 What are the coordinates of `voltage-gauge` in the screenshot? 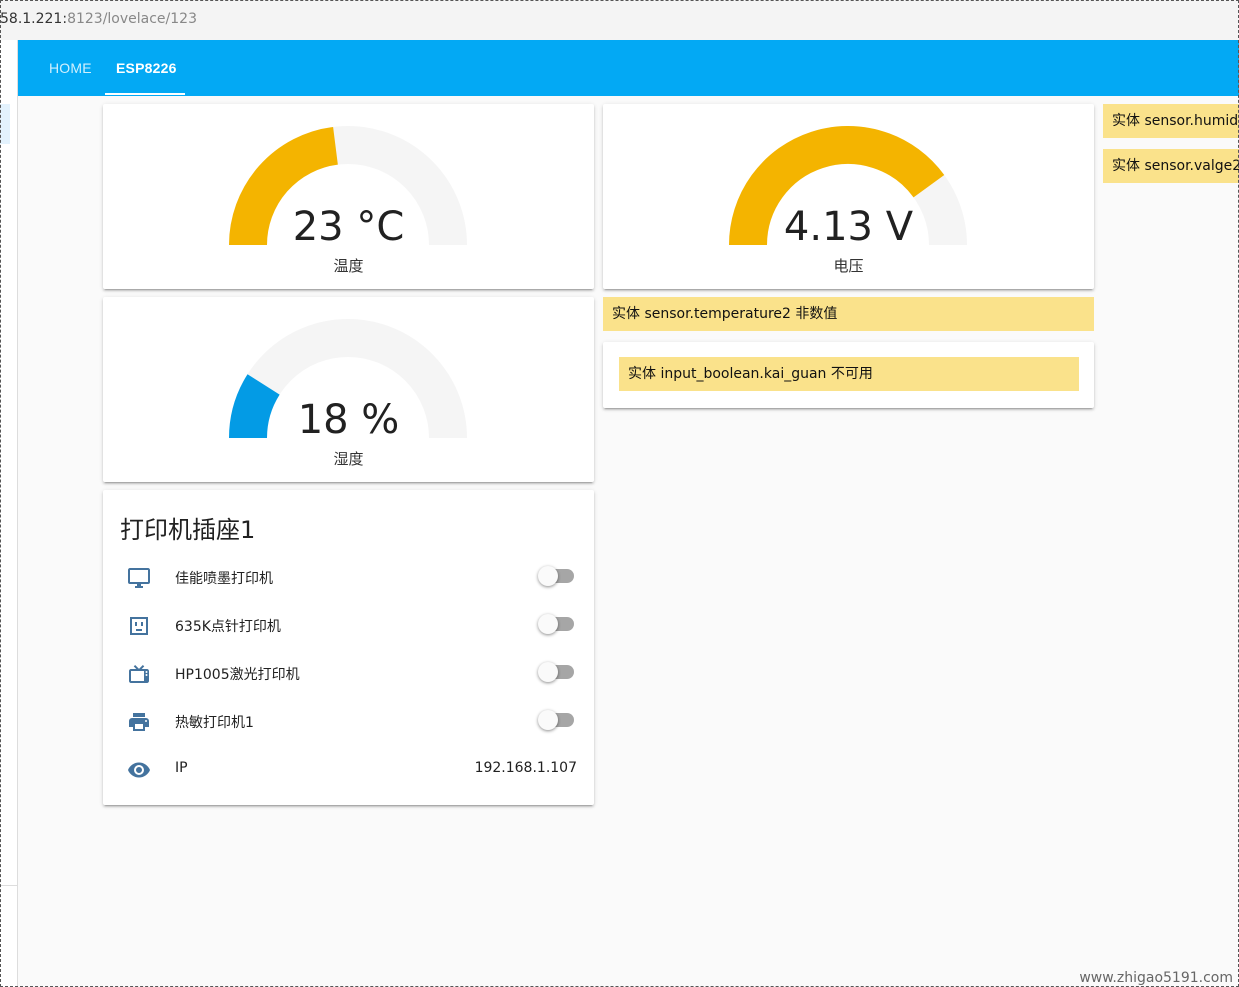 It's located at (848, 186).